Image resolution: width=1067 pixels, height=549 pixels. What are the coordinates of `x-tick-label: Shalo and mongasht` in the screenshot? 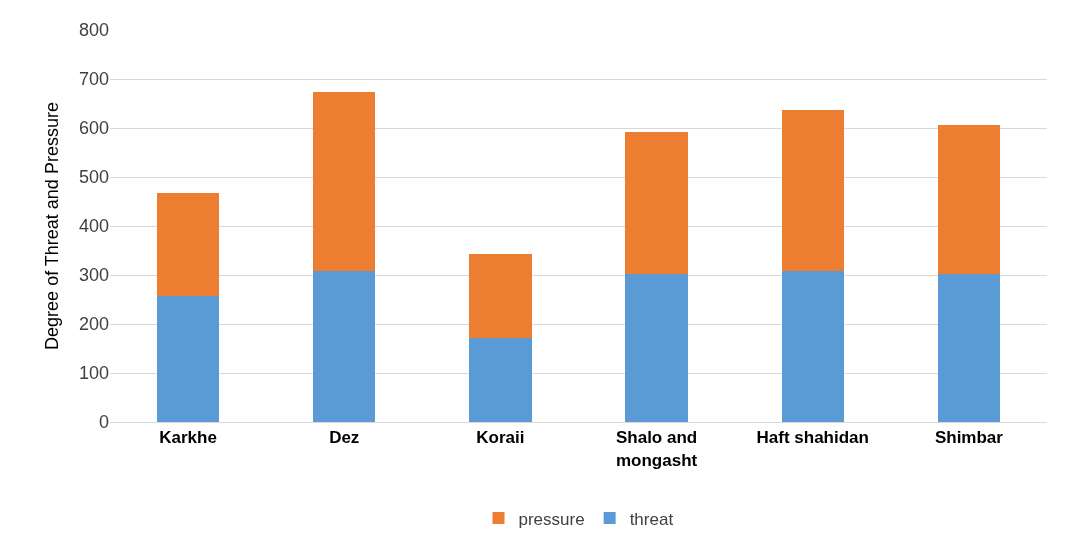 It's located at (656, 449).